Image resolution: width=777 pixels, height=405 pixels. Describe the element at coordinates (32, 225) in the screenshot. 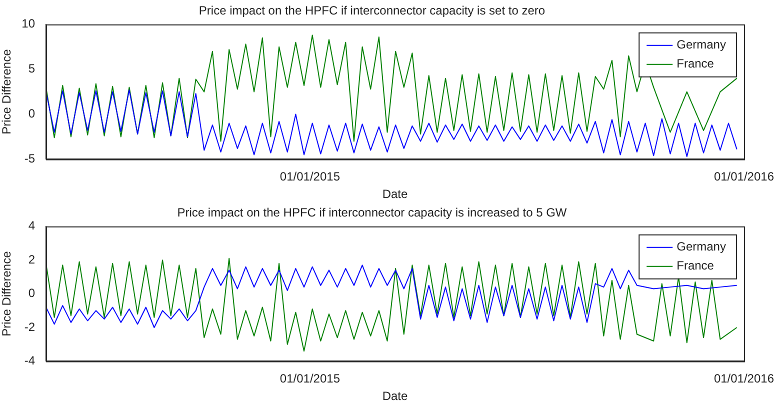

I see `y-tick-label: 4` at that location.